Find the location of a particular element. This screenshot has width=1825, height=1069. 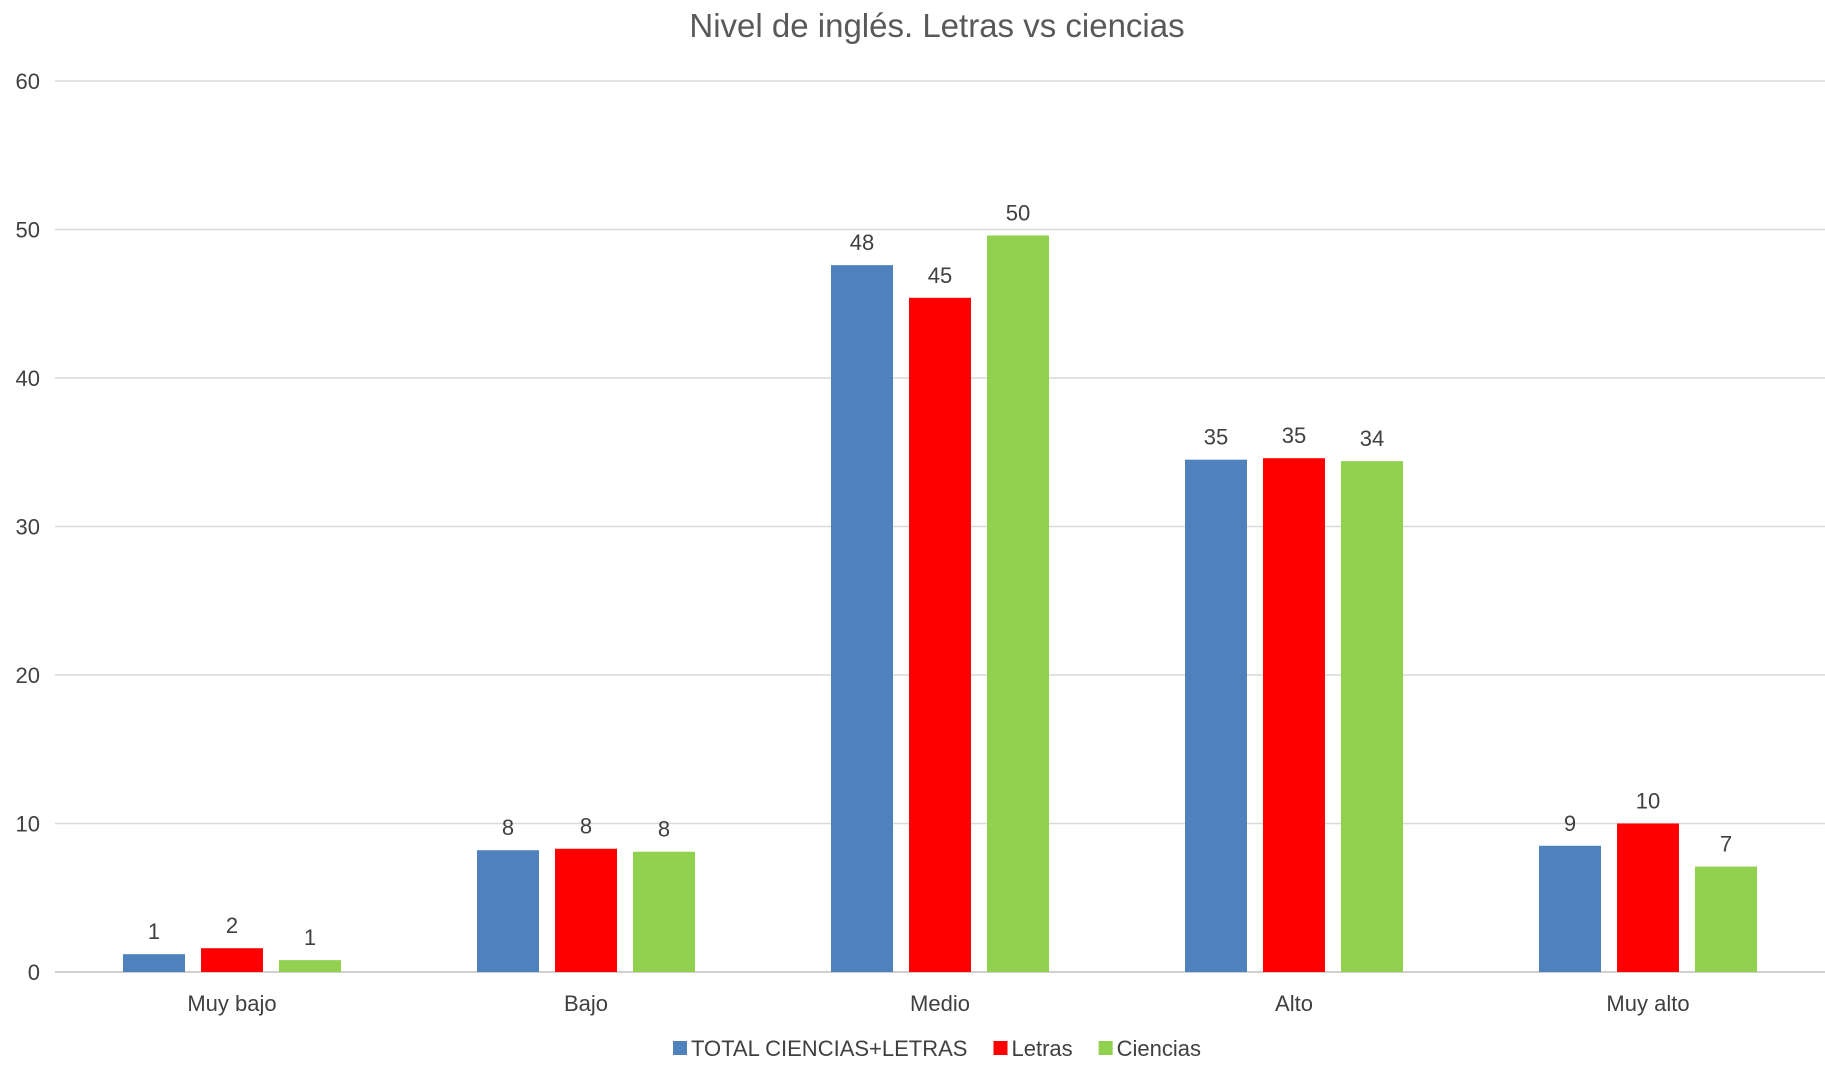

legend-label: Ciencias is located at coordinates (1159, 1048).